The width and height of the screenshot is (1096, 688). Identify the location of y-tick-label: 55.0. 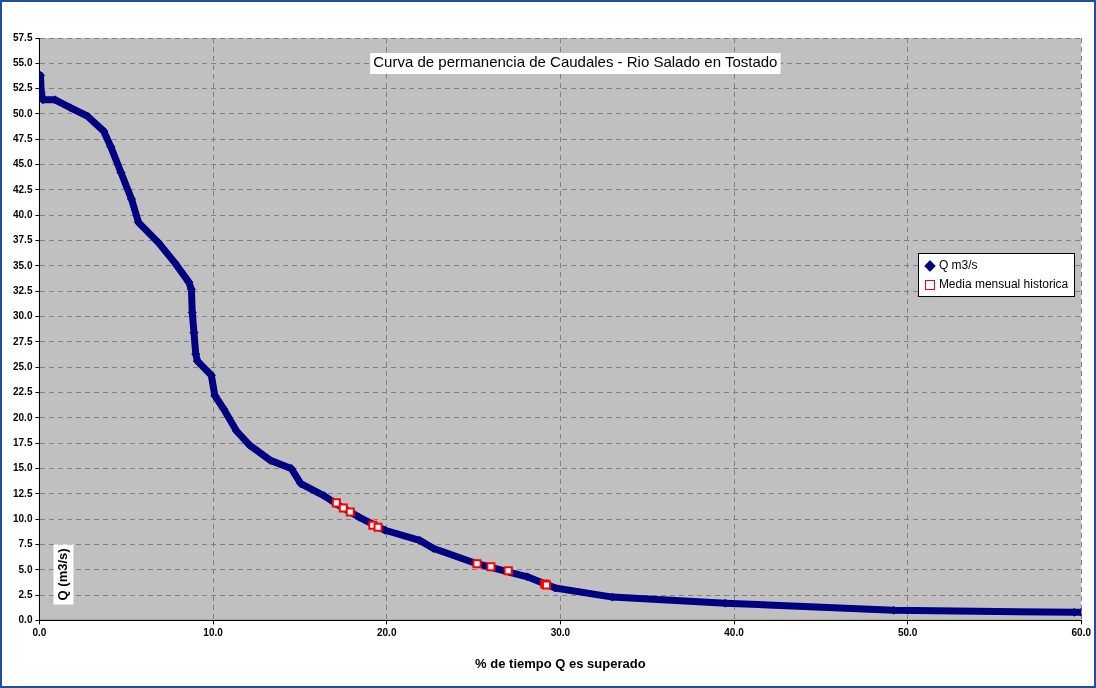
(22, 63).